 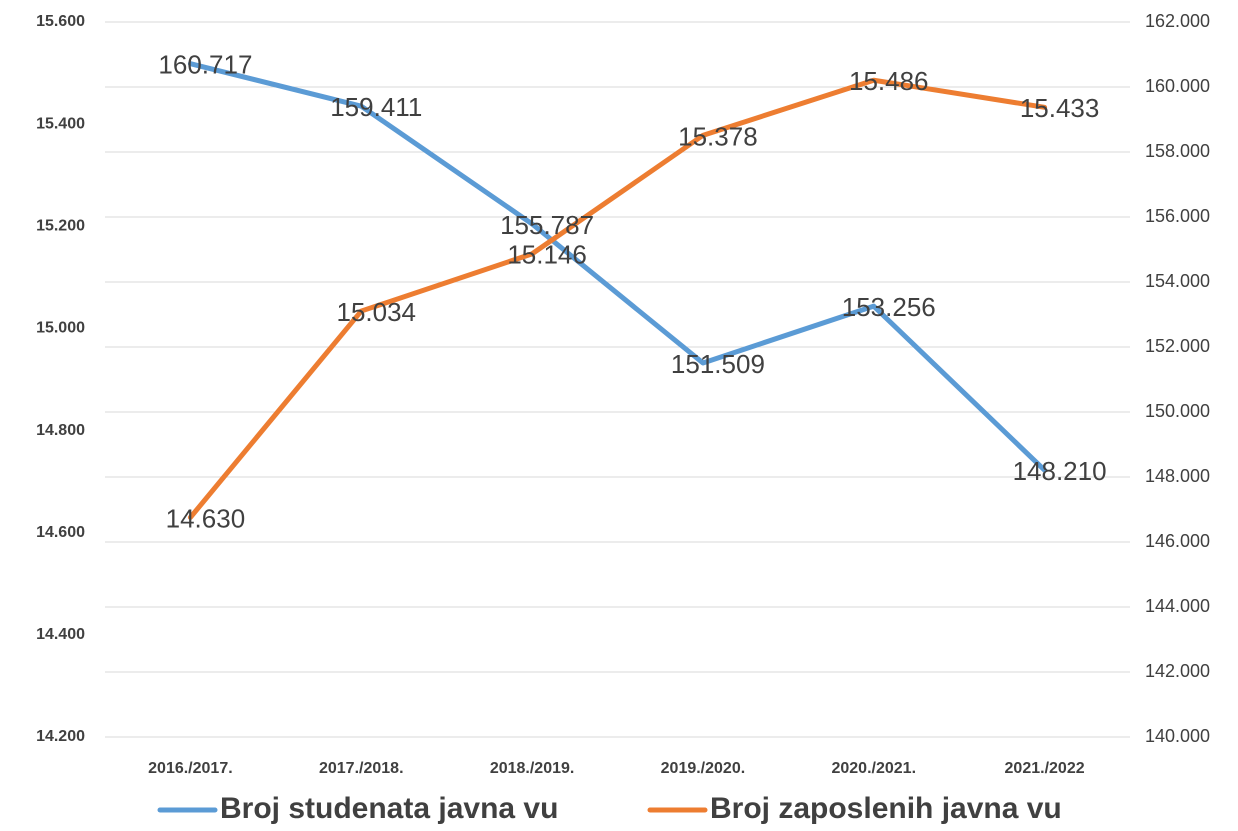 What do you see at coordinates (547, 225) in the screenshot?
I see `data-label: 155.787` at bounding box center [547, 225].